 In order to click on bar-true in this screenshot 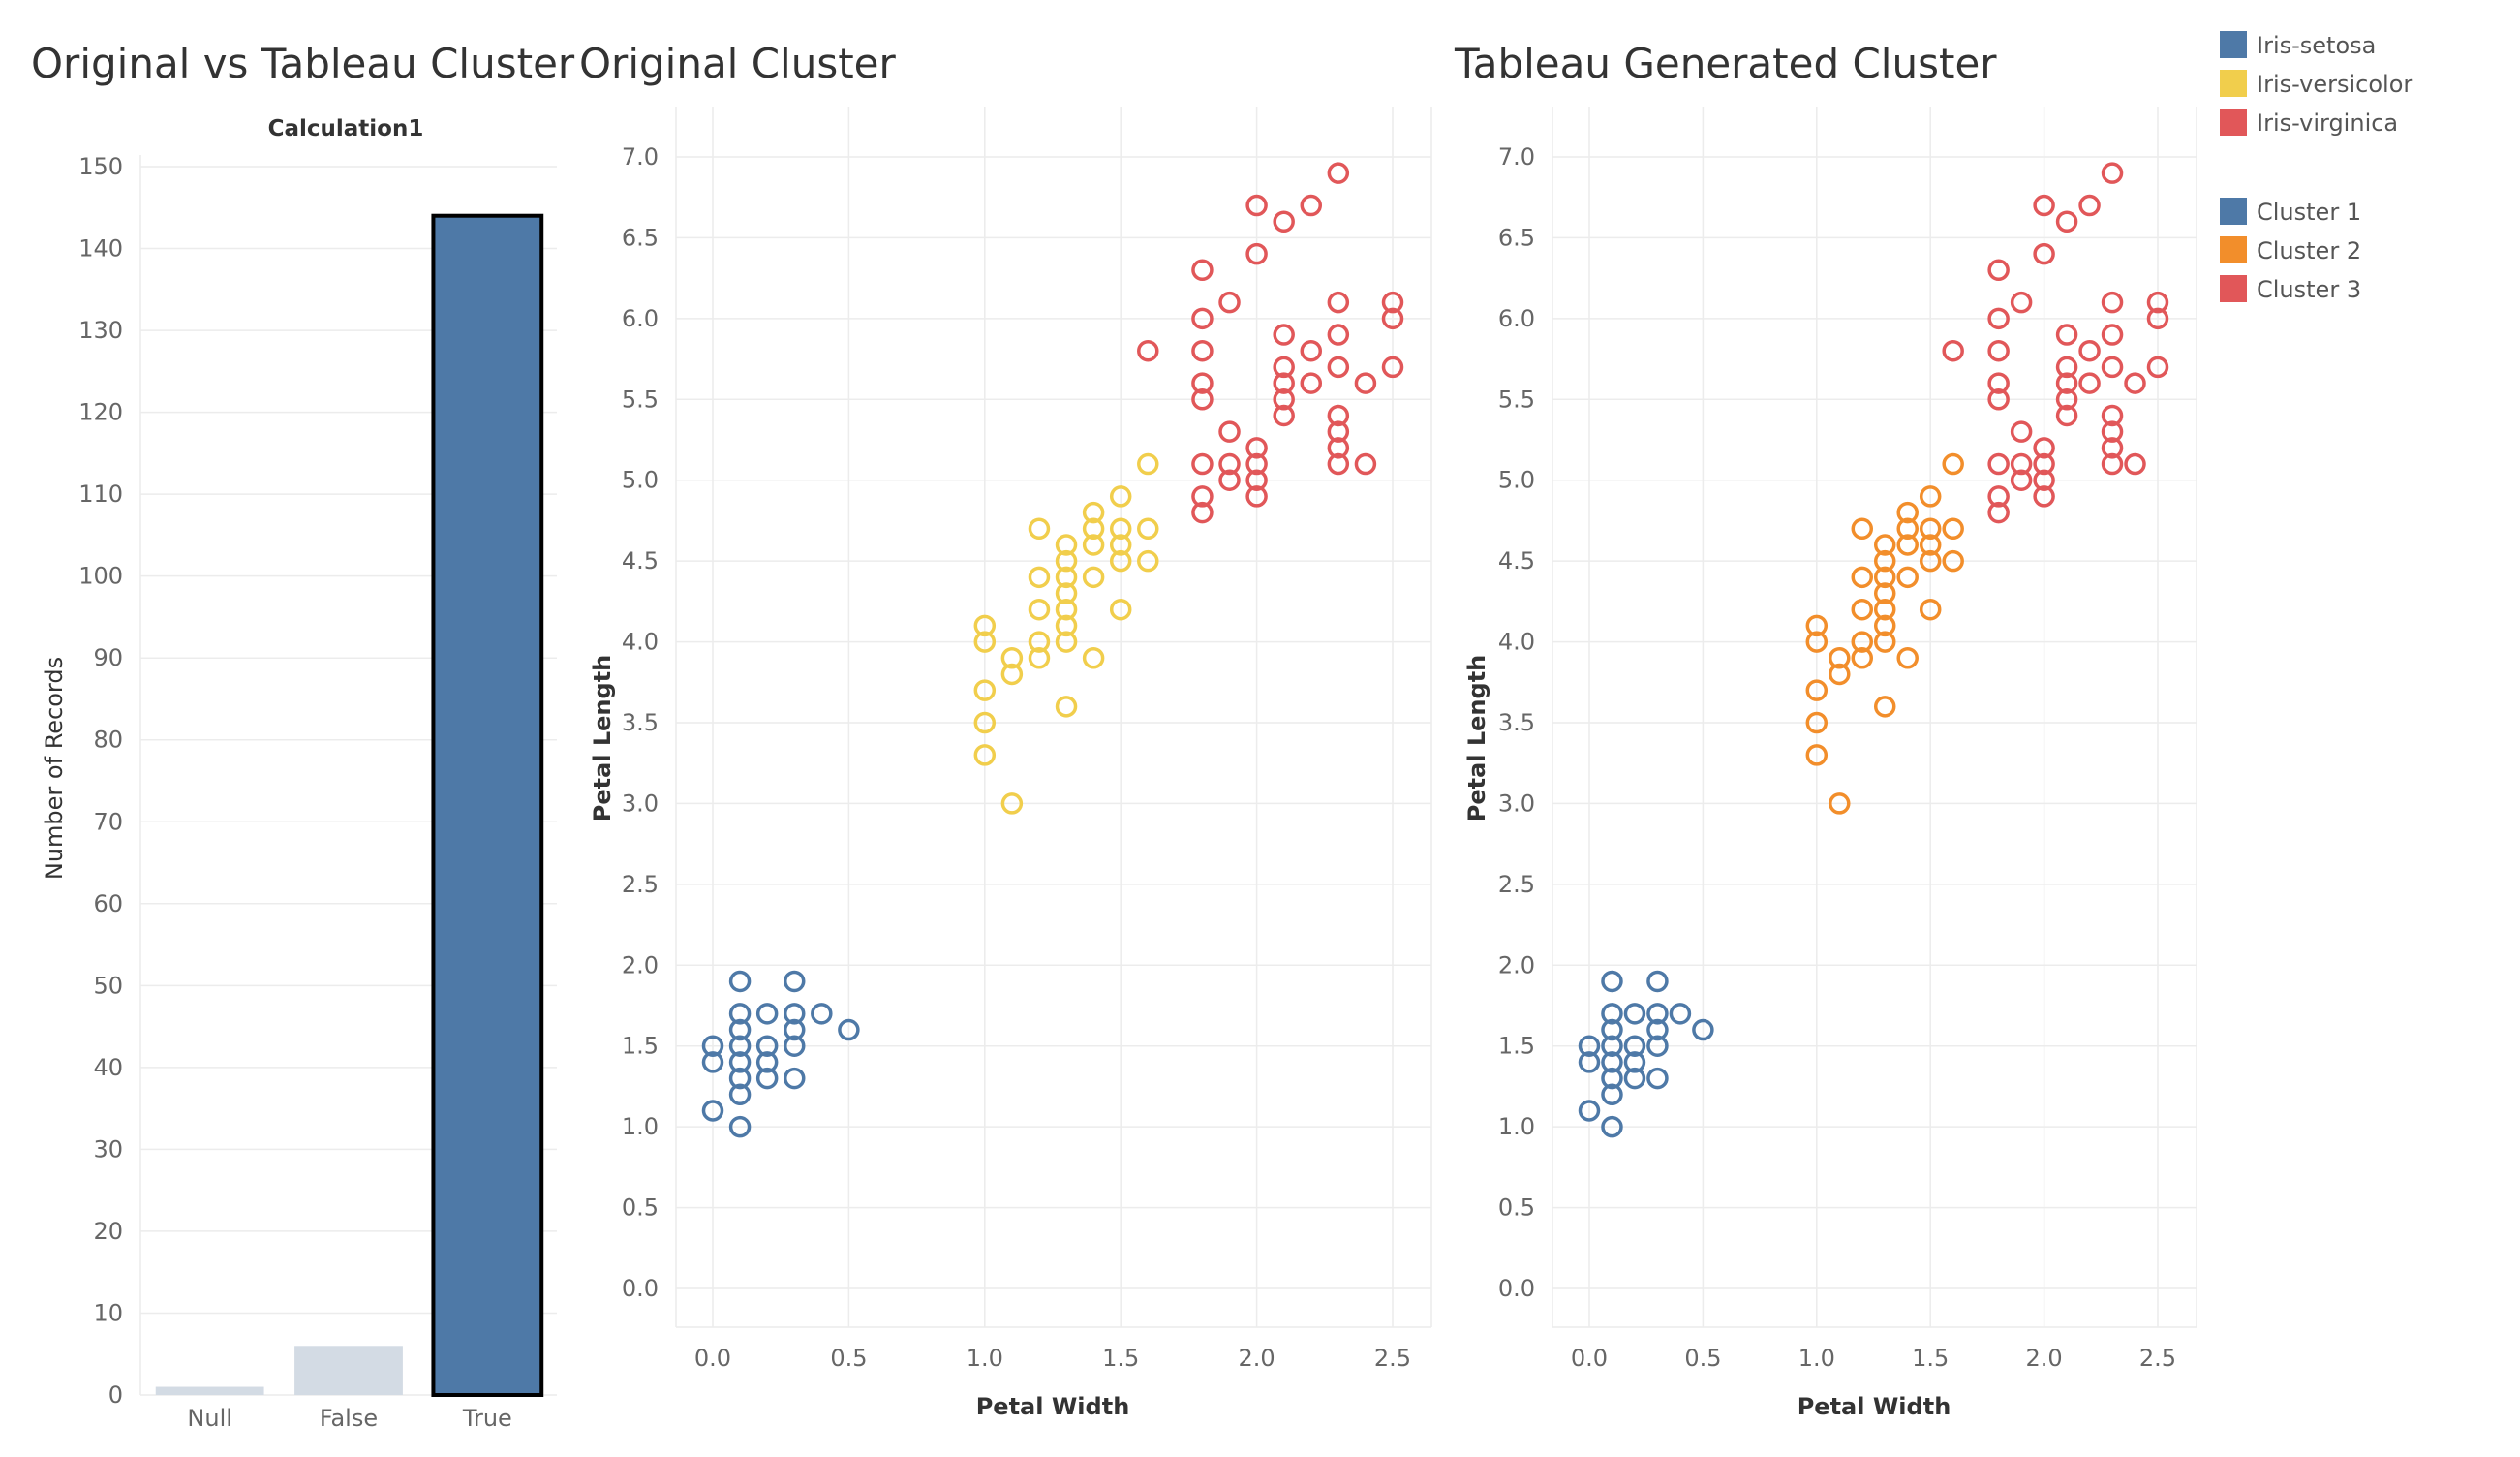, I will do `click(488, 805)`.